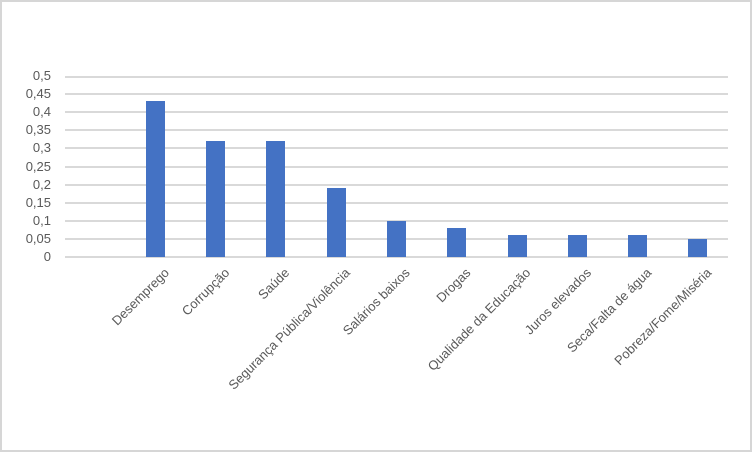  Describe the element at coordinates (41, 148) in the screenshot. I see `y-axis-label: 0,3` at that location.